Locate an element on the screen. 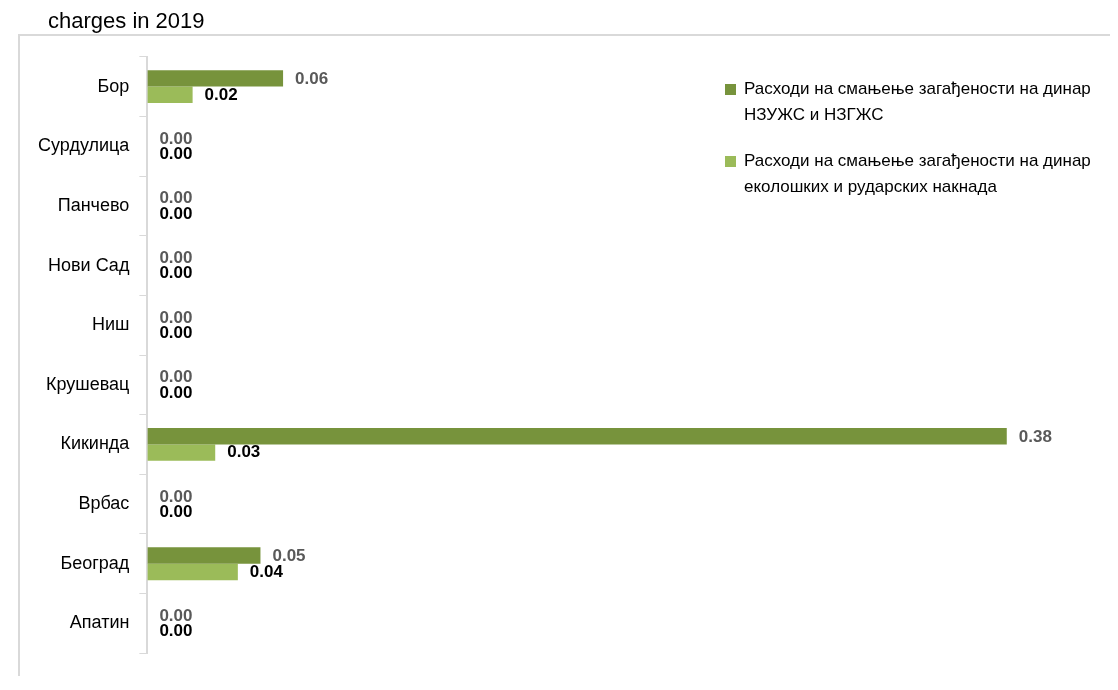 The image size is (1118, 690). y-tick-label: Београд is located at coordinates (95, 562).